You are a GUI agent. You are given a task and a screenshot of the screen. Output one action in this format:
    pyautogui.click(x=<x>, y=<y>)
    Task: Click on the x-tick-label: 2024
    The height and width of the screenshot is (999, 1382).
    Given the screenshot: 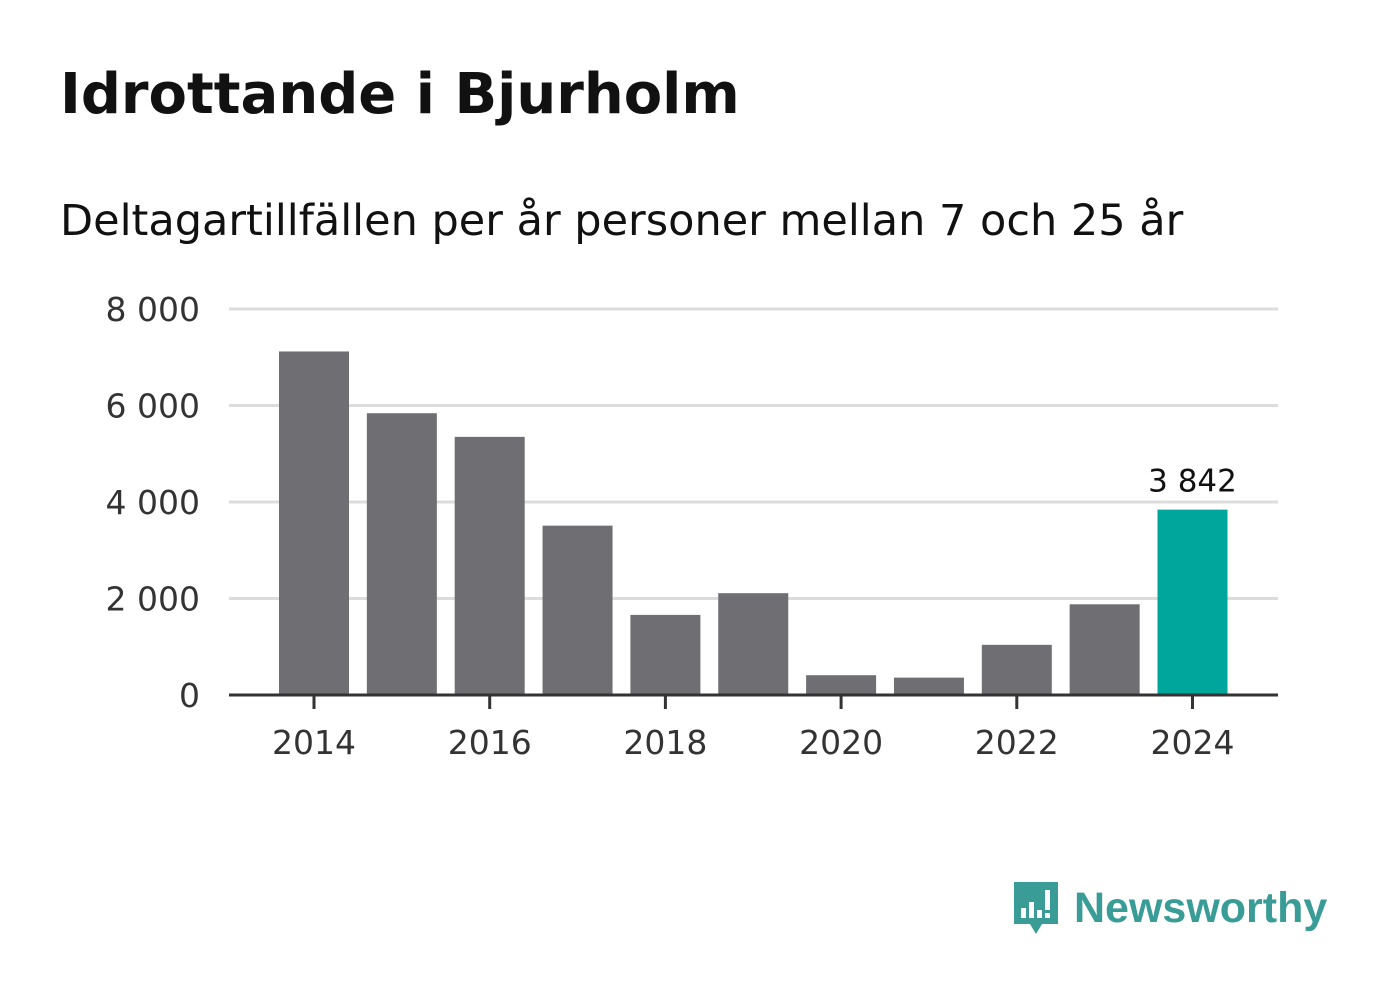 What is the action you would take?
    pyautogui.click(x=1193, y=742)
    